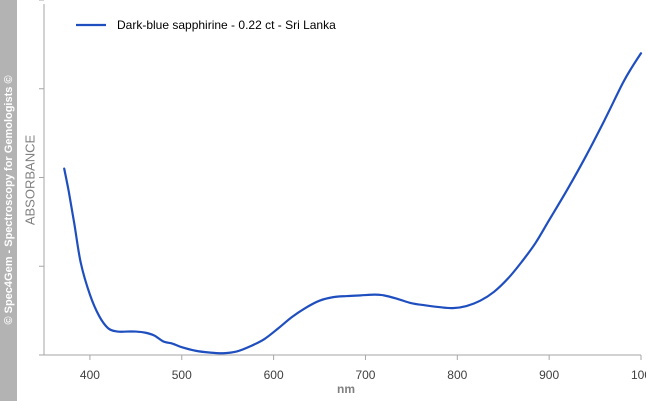 This screenshot has height=401, width=646. Describe the element at coordinates (457, 375) in the screenshot. I see `x-tick-label-800: 800` at that location.